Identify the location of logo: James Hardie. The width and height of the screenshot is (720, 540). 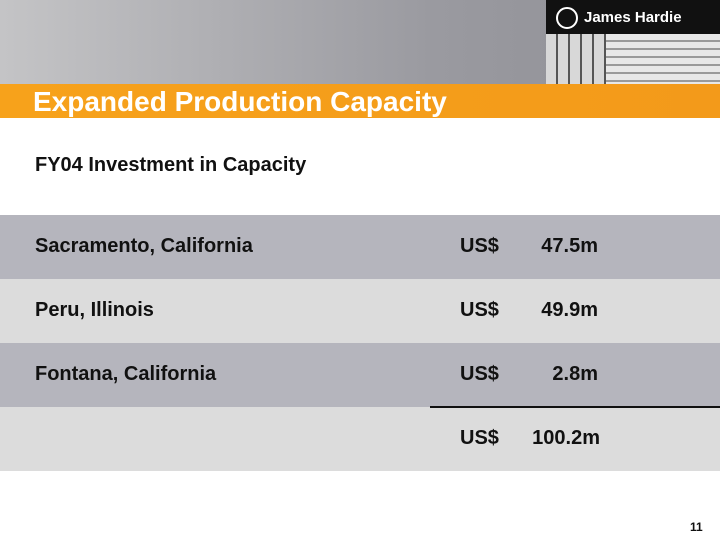
(633, 17).